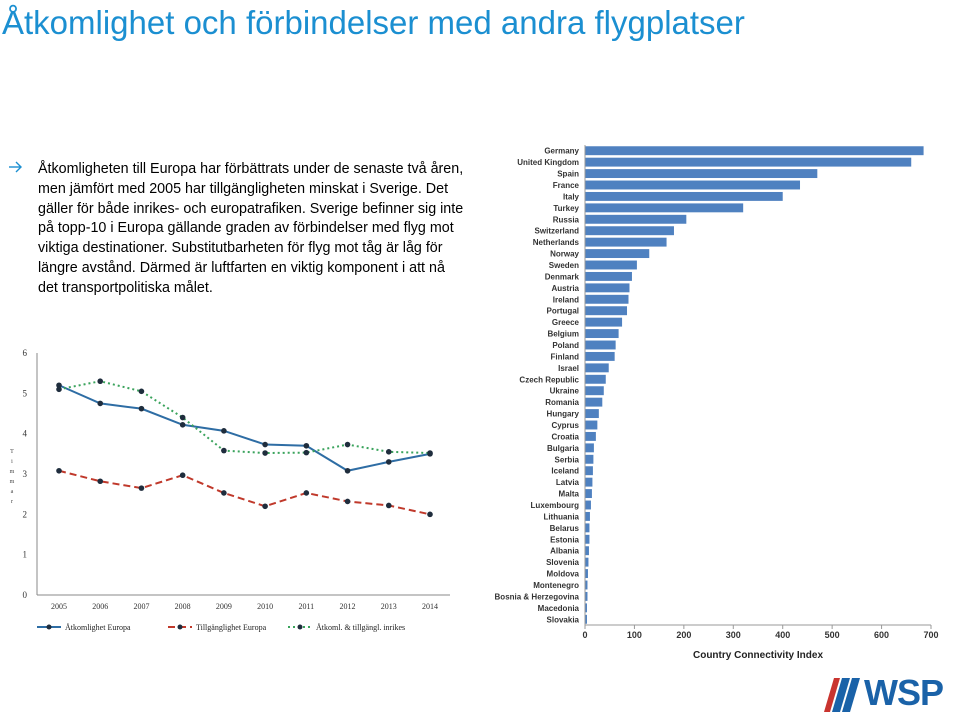 The width and height of the screenshot is (960, 720). What do you see at coordinates (25, 393) in the screenshot?
I see `y-tick-label: 5` at bounding box center [25, 393].